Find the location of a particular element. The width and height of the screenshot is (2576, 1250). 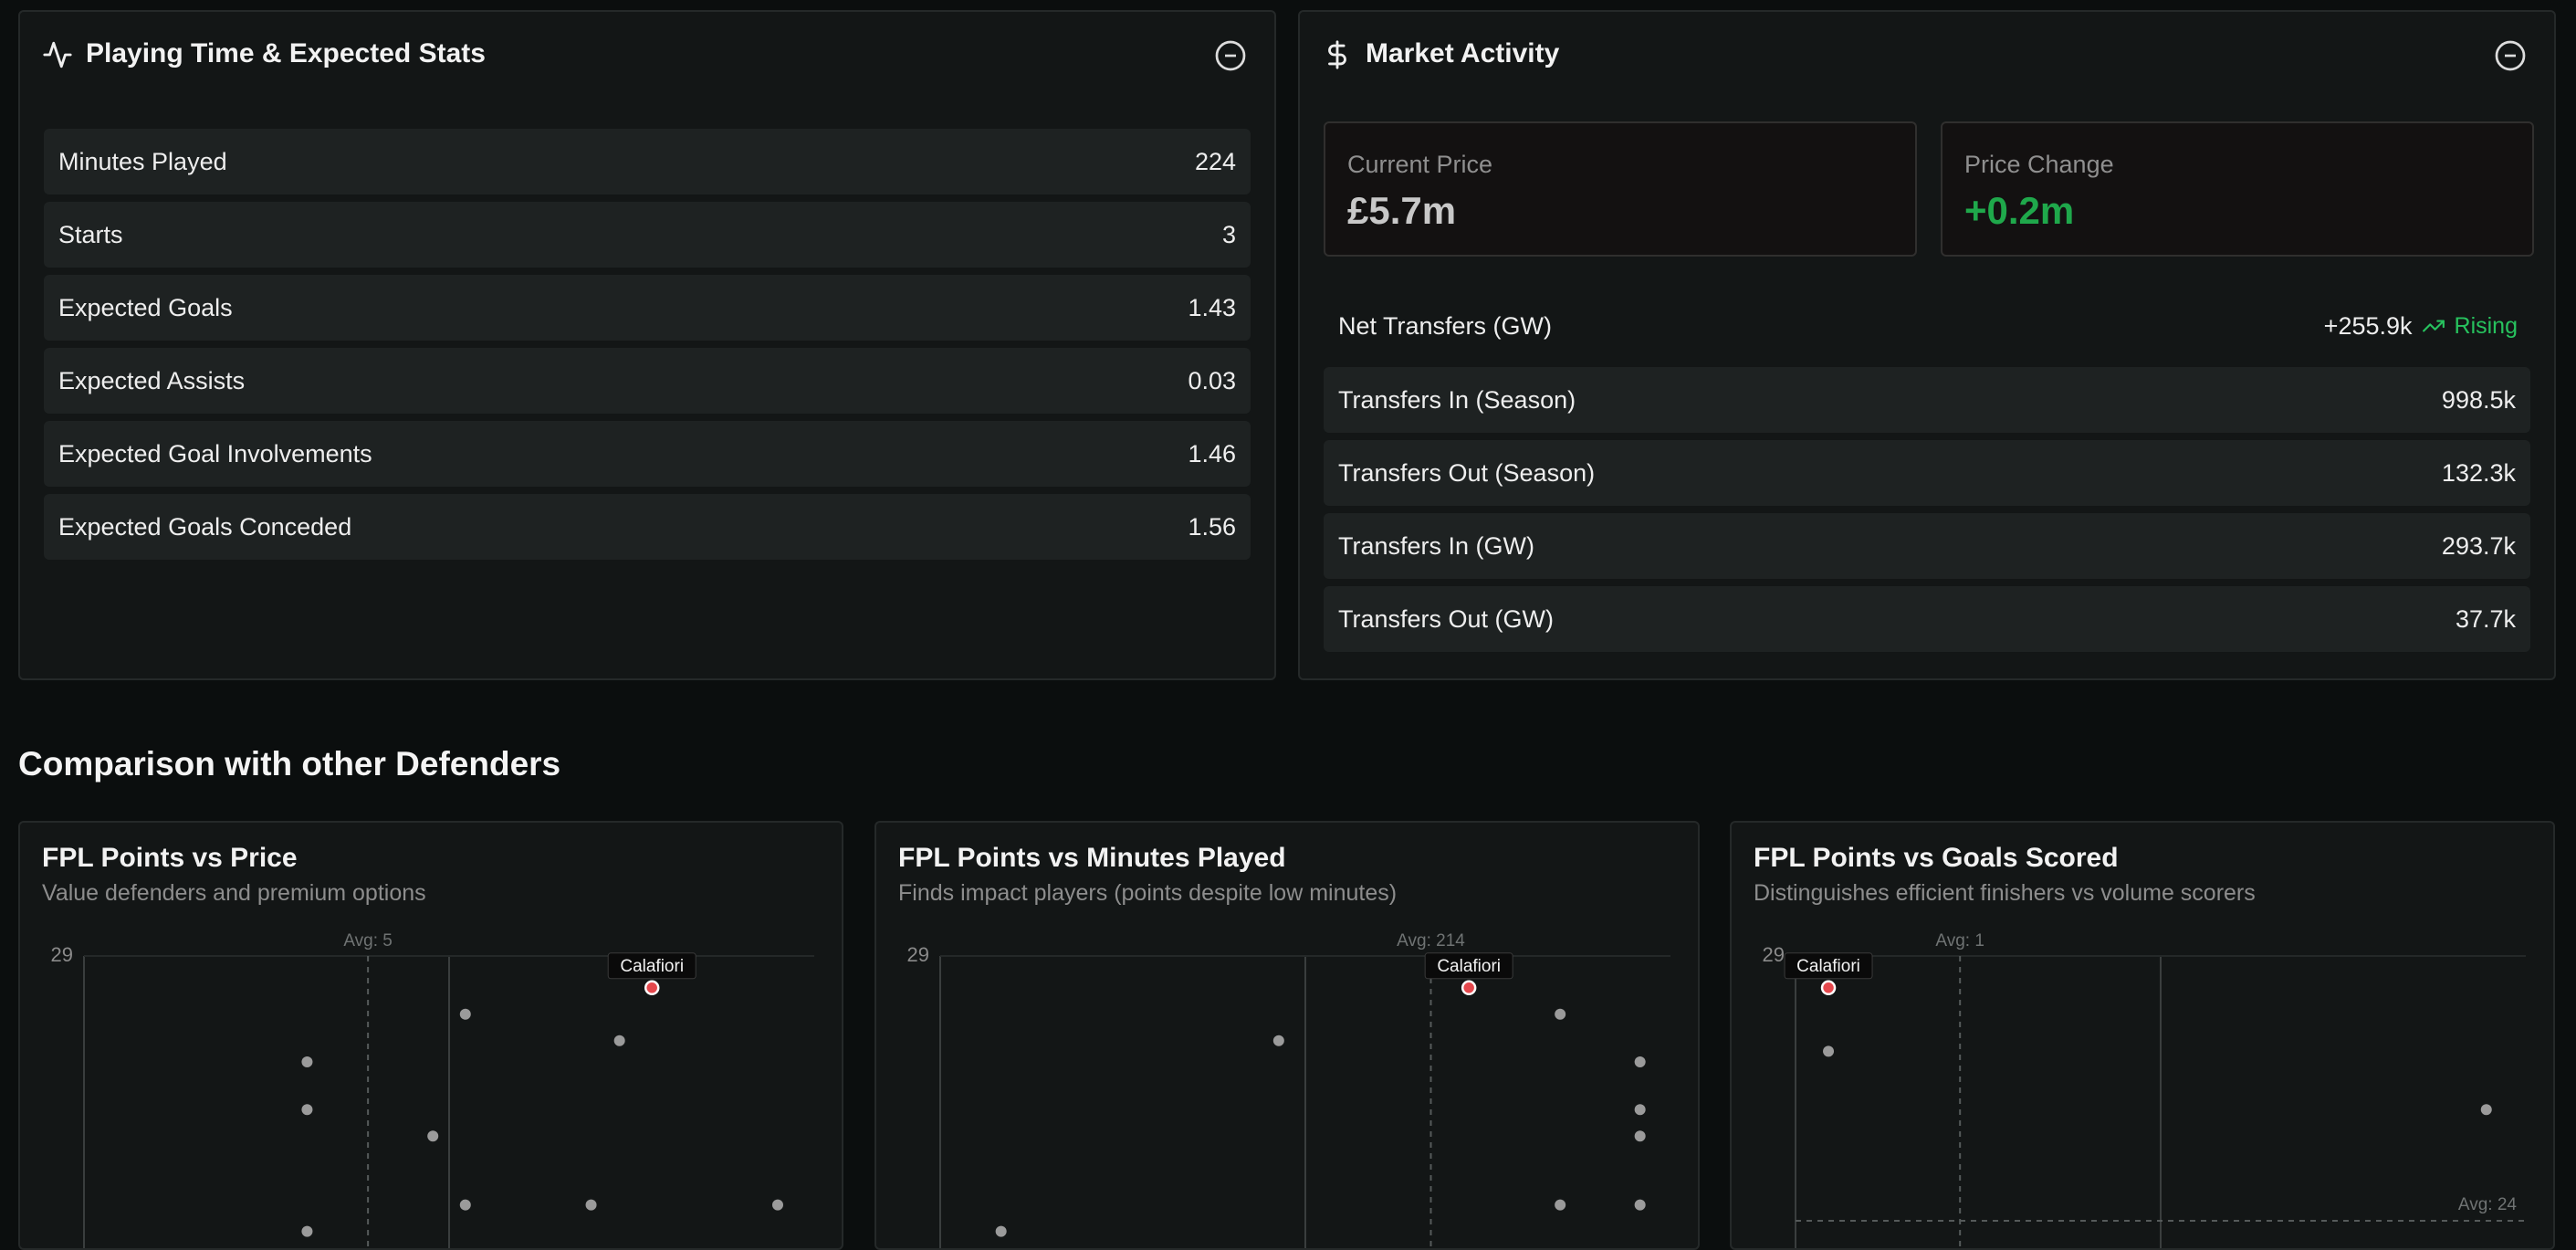

label: Net Transfers (GW) is located at coordinates (1445, 325).